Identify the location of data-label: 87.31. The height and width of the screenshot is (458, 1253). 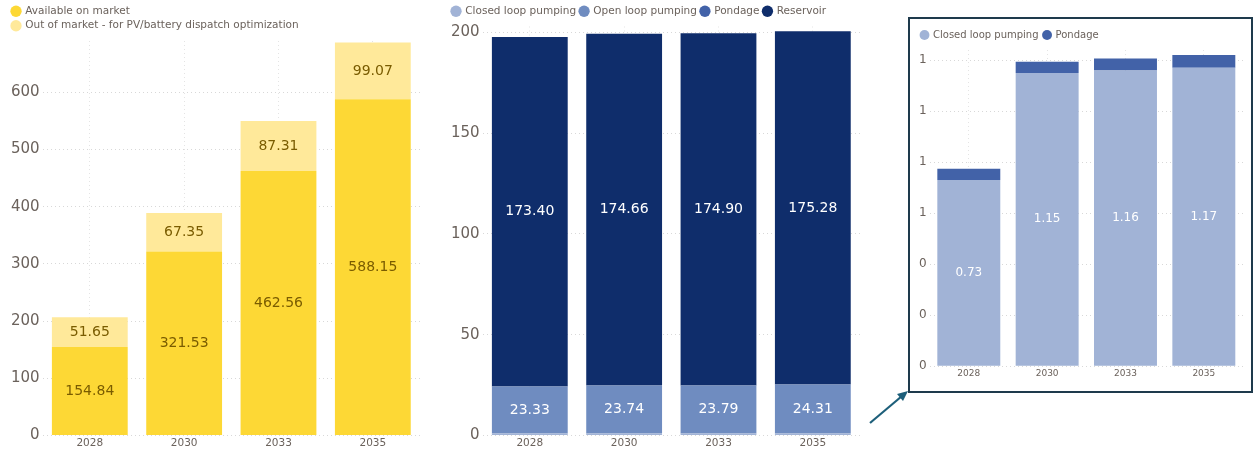
(278, 144).